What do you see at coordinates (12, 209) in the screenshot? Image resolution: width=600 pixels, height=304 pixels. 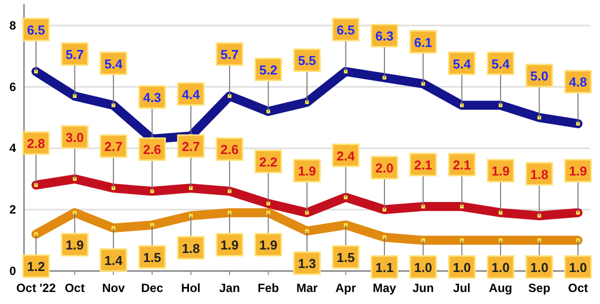 I see `y-tick-label: 2` at bounding box center [12, 209].